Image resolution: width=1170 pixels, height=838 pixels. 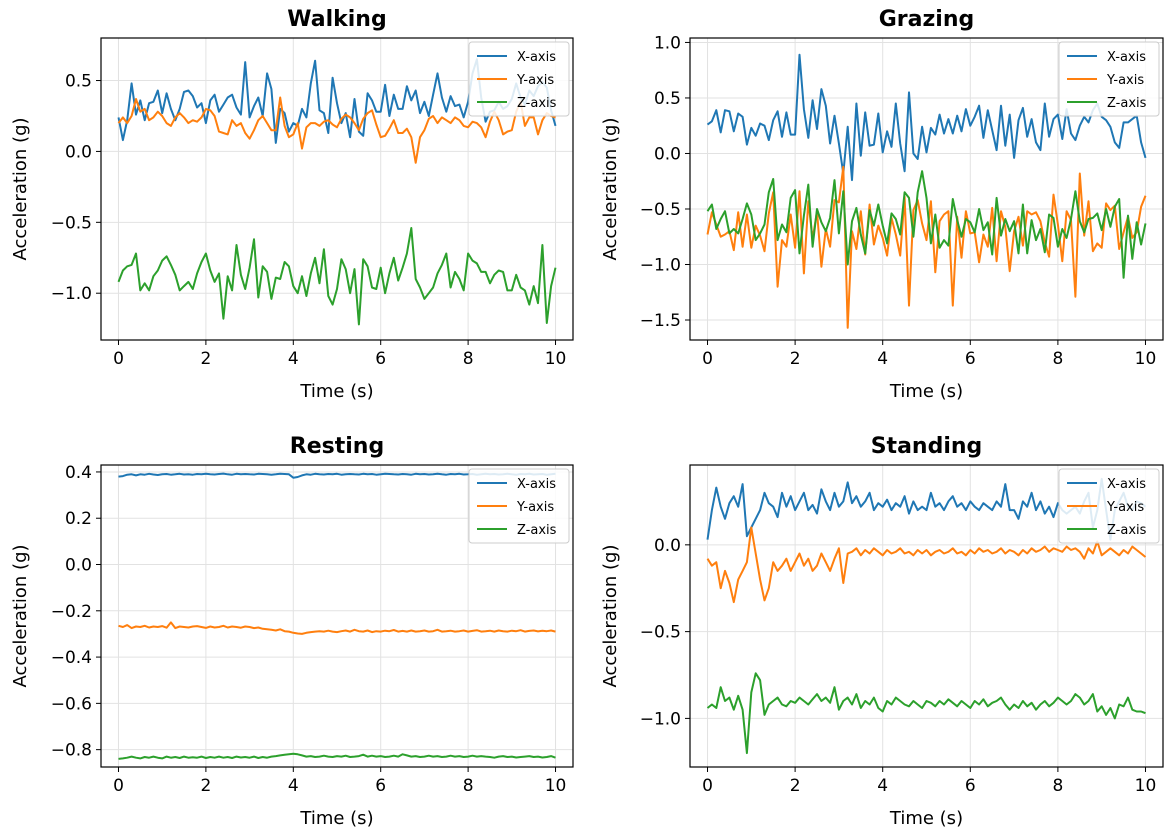 I want to click on y-tick-label: 1.0, so click(x=667, y=43).